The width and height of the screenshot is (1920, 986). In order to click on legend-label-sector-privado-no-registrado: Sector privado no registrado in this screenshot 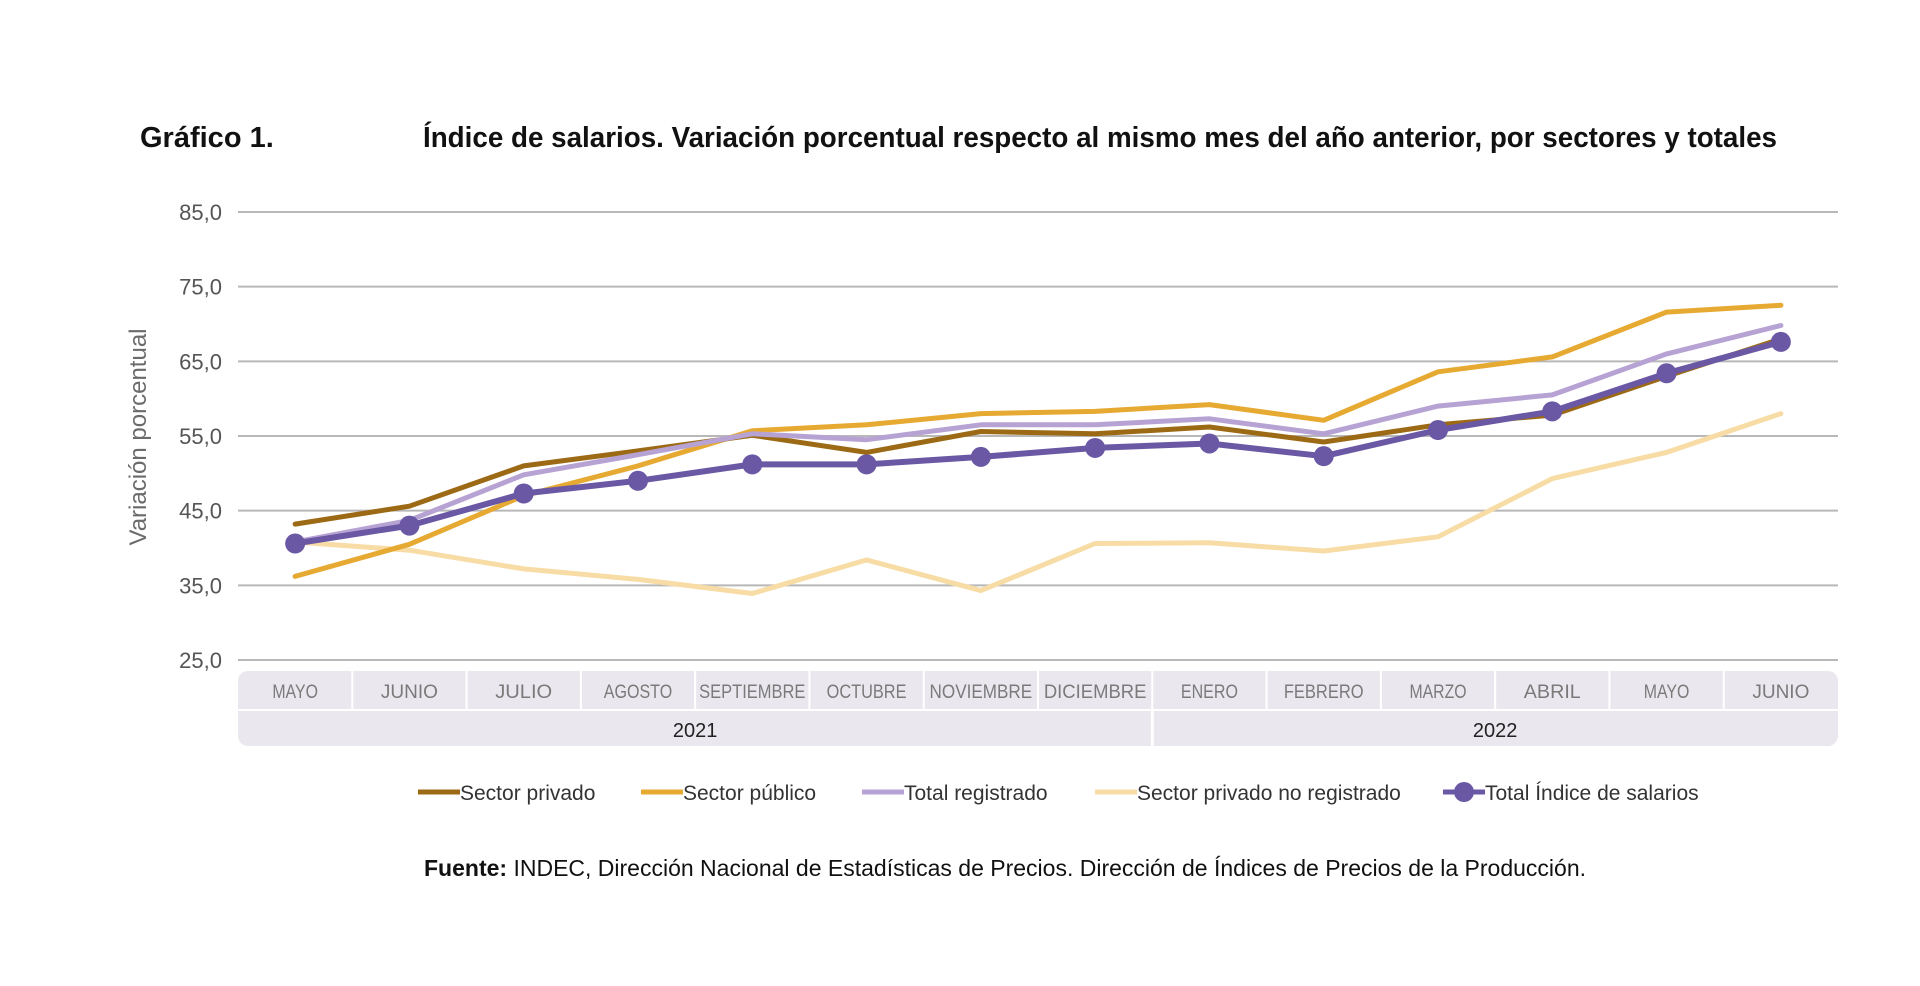, I will do `click(1269, 793)`.